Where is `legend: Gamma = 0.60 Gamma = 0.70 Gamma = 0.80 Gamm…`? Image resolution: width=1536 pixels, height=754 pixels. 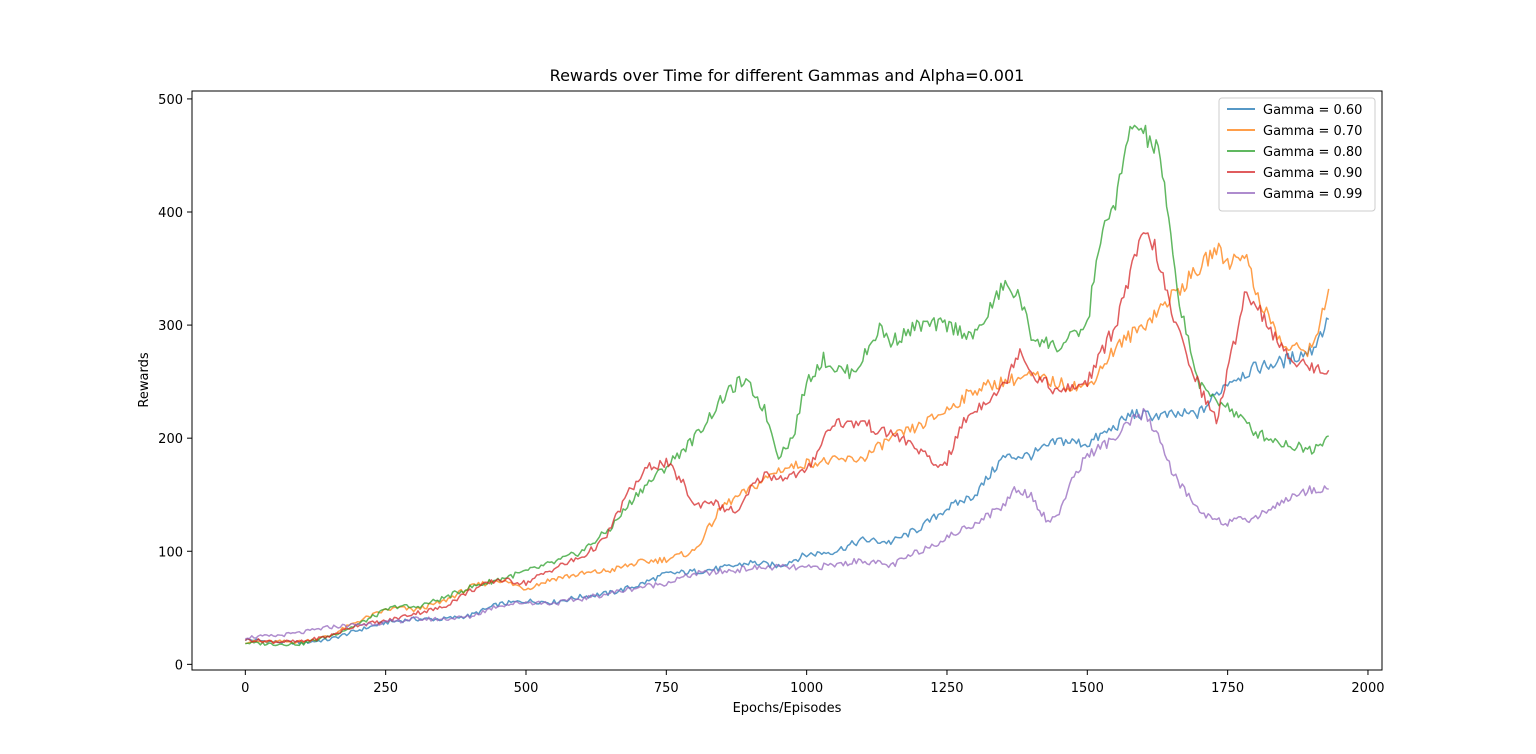
legend: Gamma = 0.60 Gamma = 0.70 Gamma = 0.80 Gamm… is located at coordinates (1297, 154).